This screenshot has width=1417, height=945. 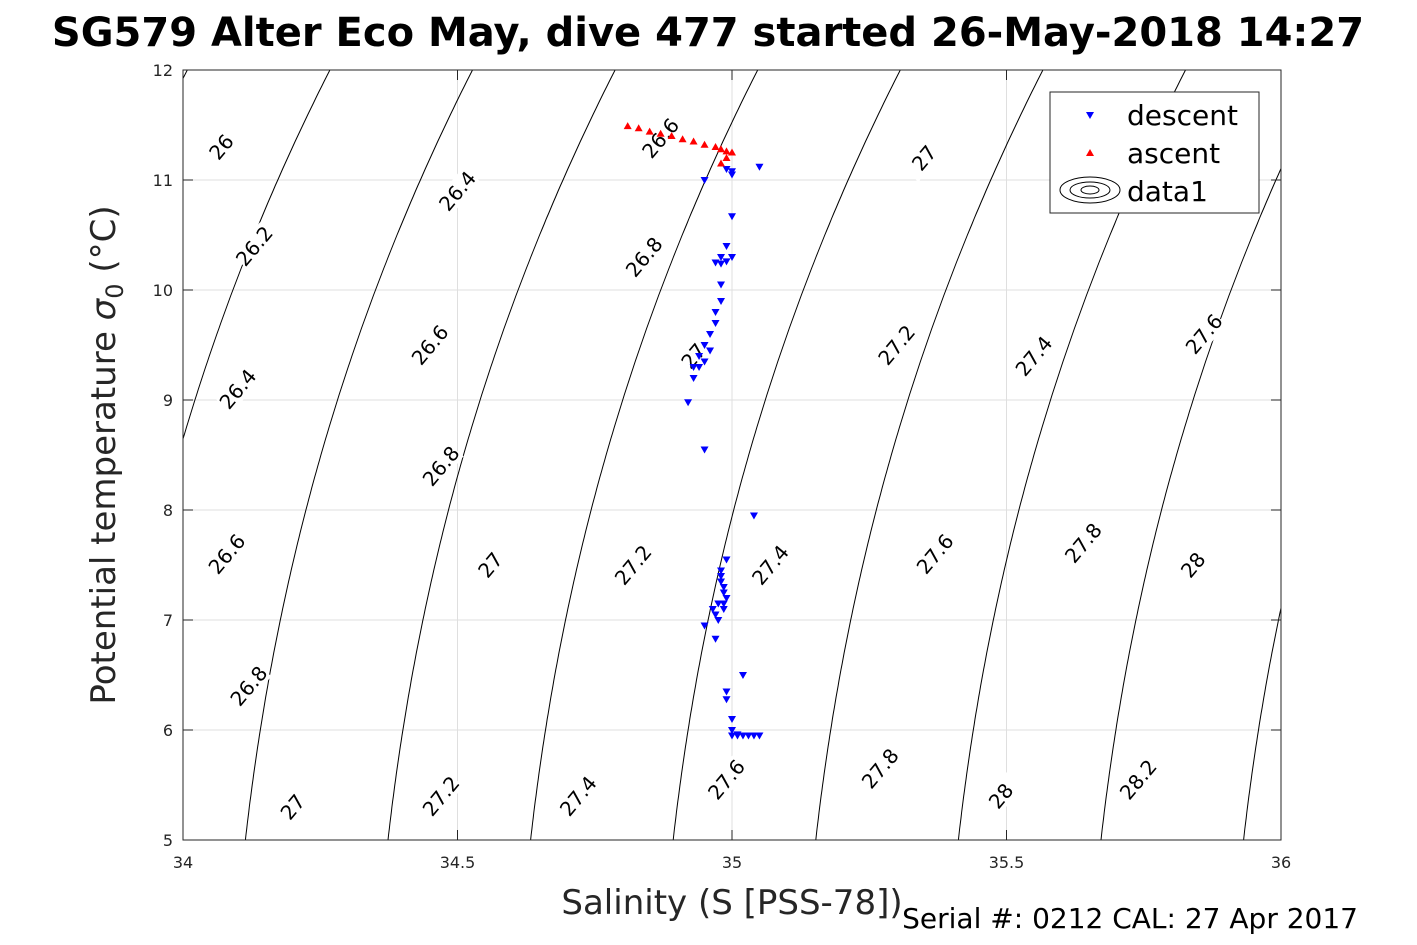 What do you see at coordinates (1090, 190) in the screenshot?
I see `legend-contour-icon` at bounding box center [1090, 190].